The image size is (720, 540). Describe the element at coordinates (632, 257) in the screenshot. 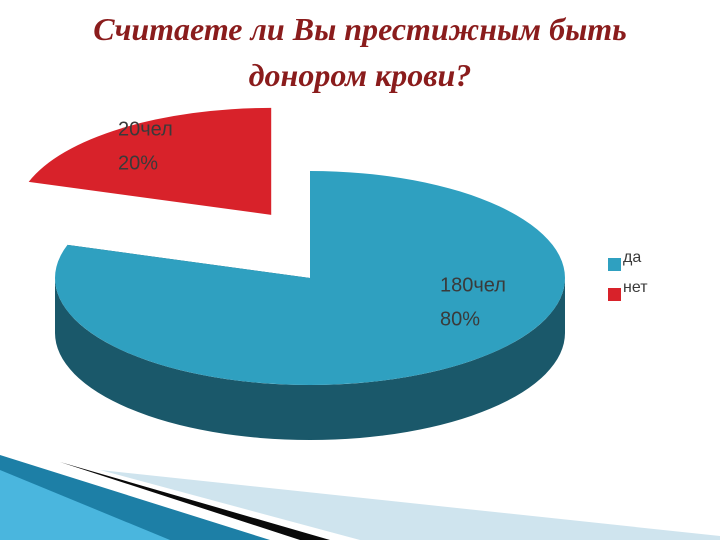

I see `legend-label: да` at that location.